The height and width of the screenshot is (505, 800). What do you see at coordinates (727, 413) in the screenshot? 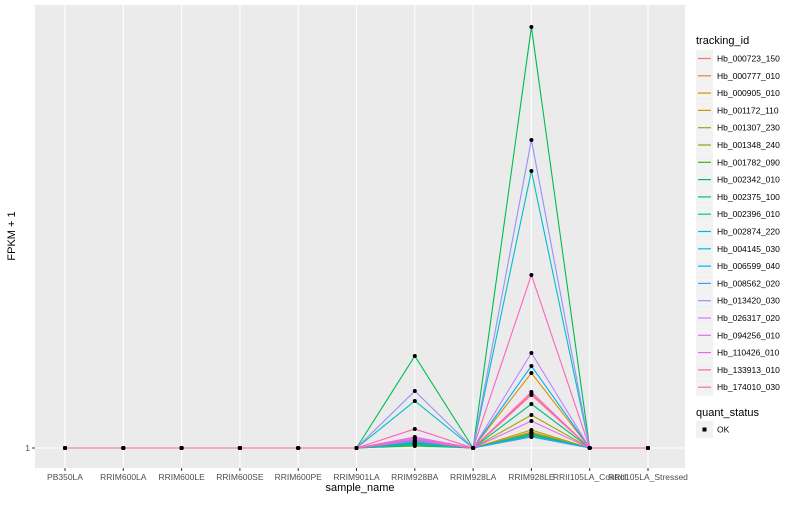
I see `shape-legend-title: quant_status` at bounding box center [727, 413].